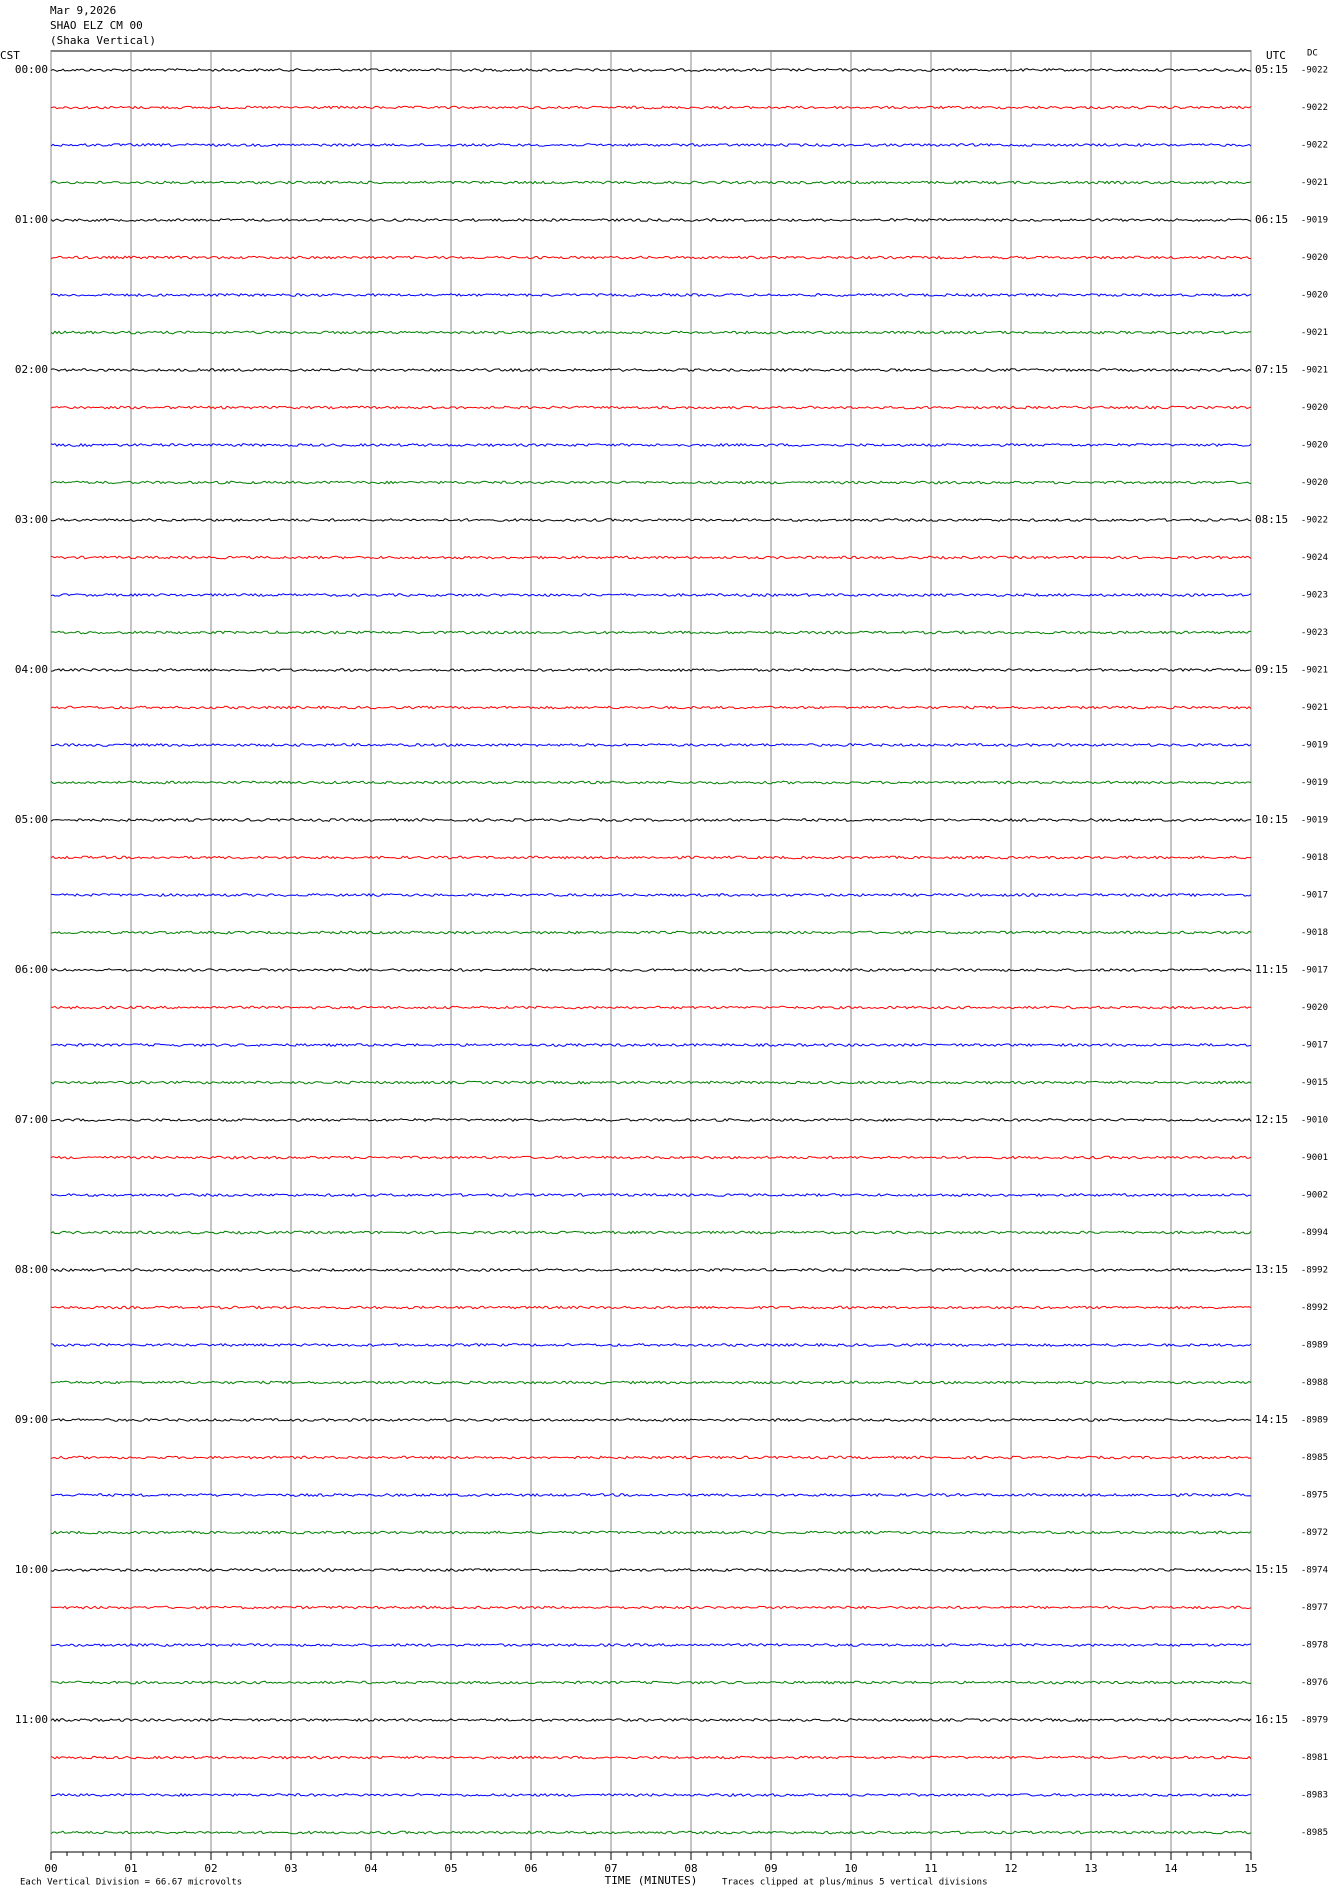 The width and height of the screenshot is (1330, 1894). Describe the element at coordinates (1314, 1758) in the screenshot. I see `dc-value: -8981` at that location.